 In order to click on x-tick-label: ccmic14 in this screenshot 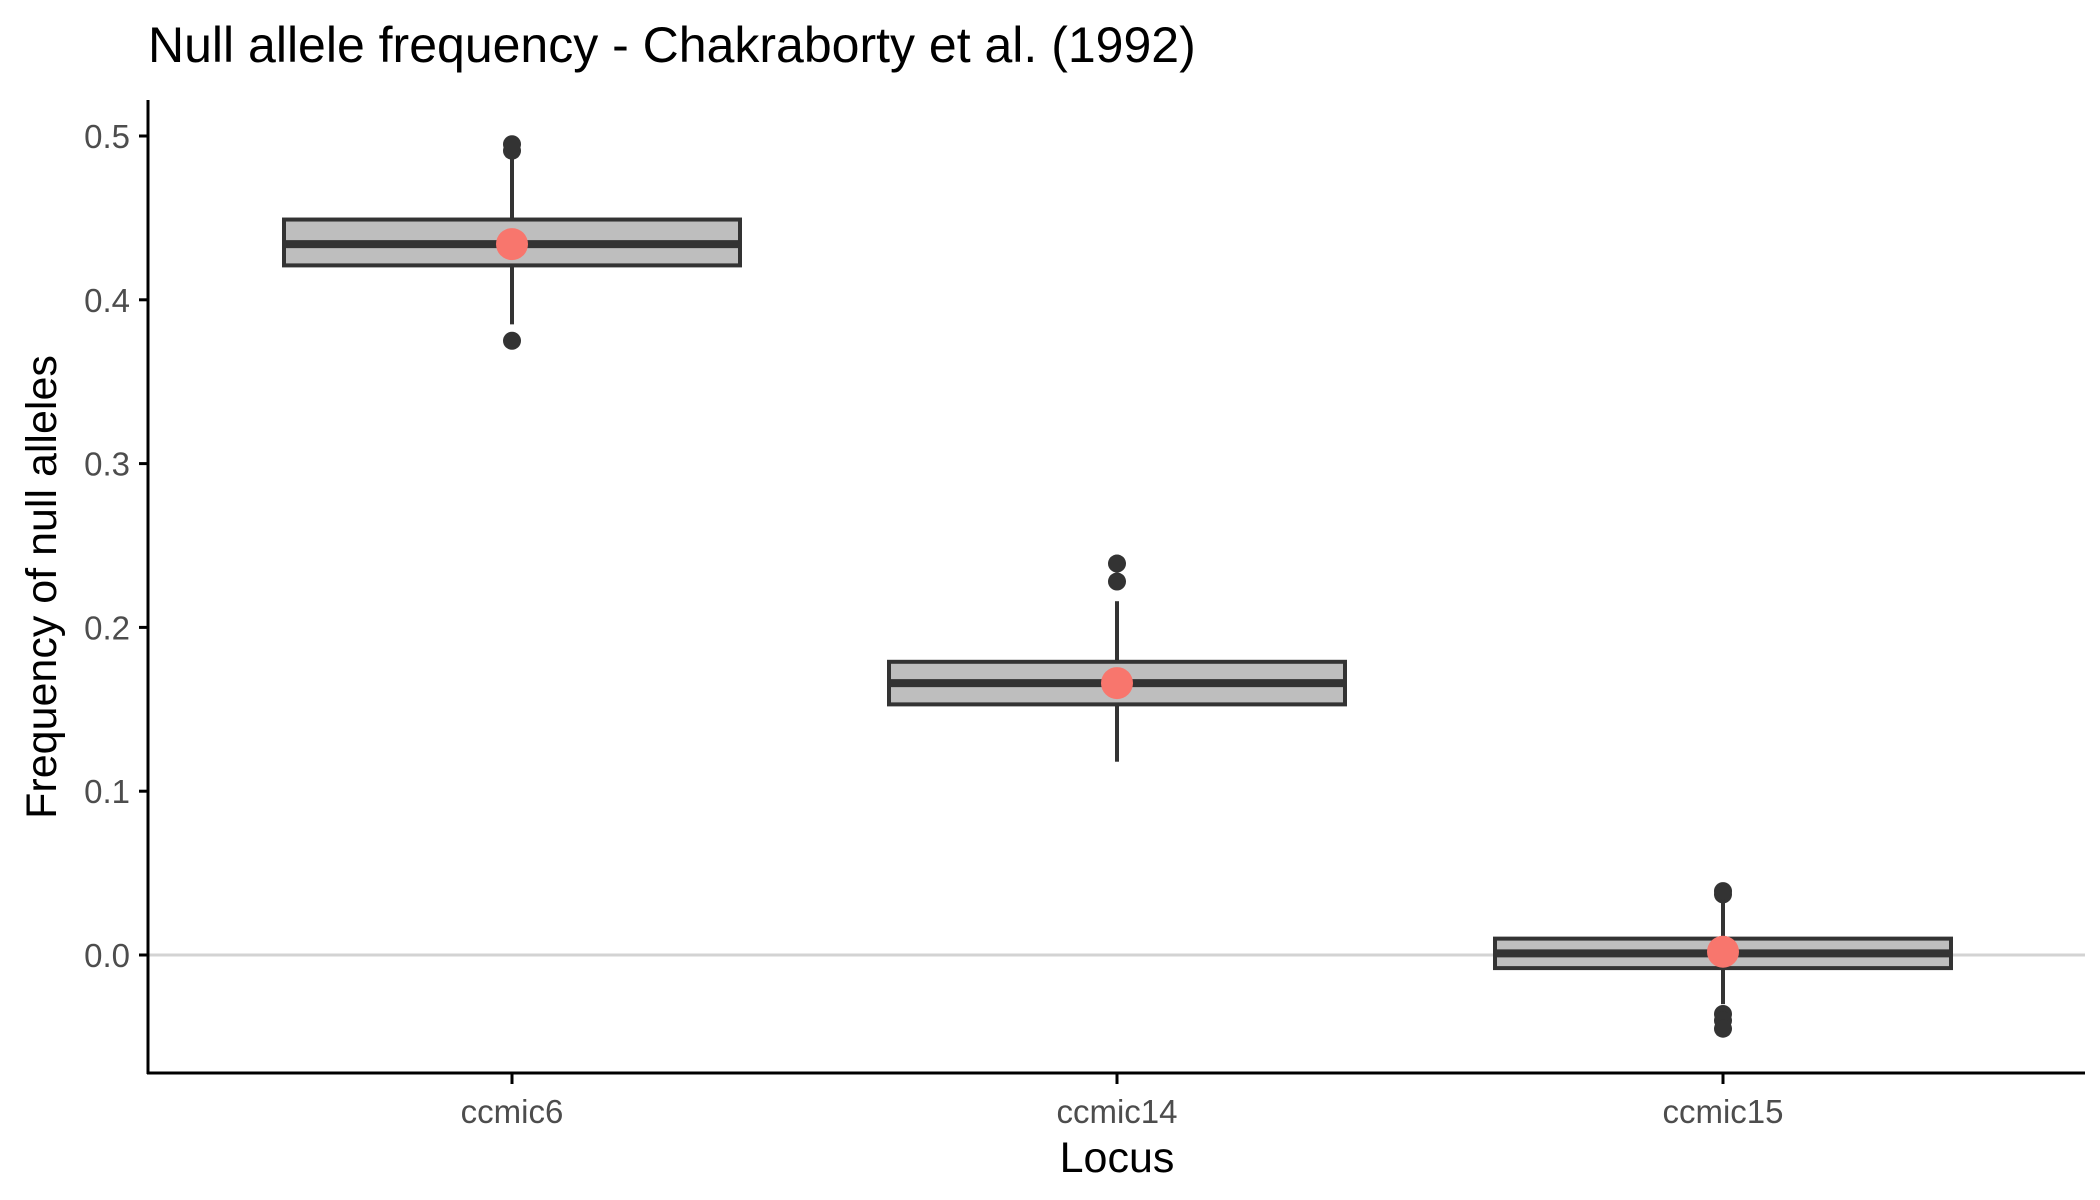, I will do `click(1116, 1111)`.